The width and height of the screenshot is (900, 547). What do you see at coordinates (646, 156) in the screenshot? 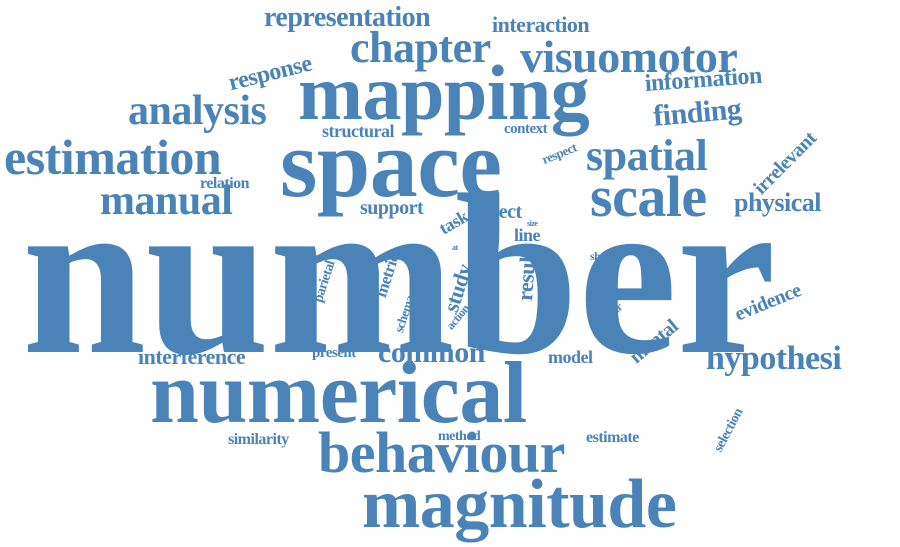
I see `cloud-word-spatial: spatial` at bounding box center [646, 156].